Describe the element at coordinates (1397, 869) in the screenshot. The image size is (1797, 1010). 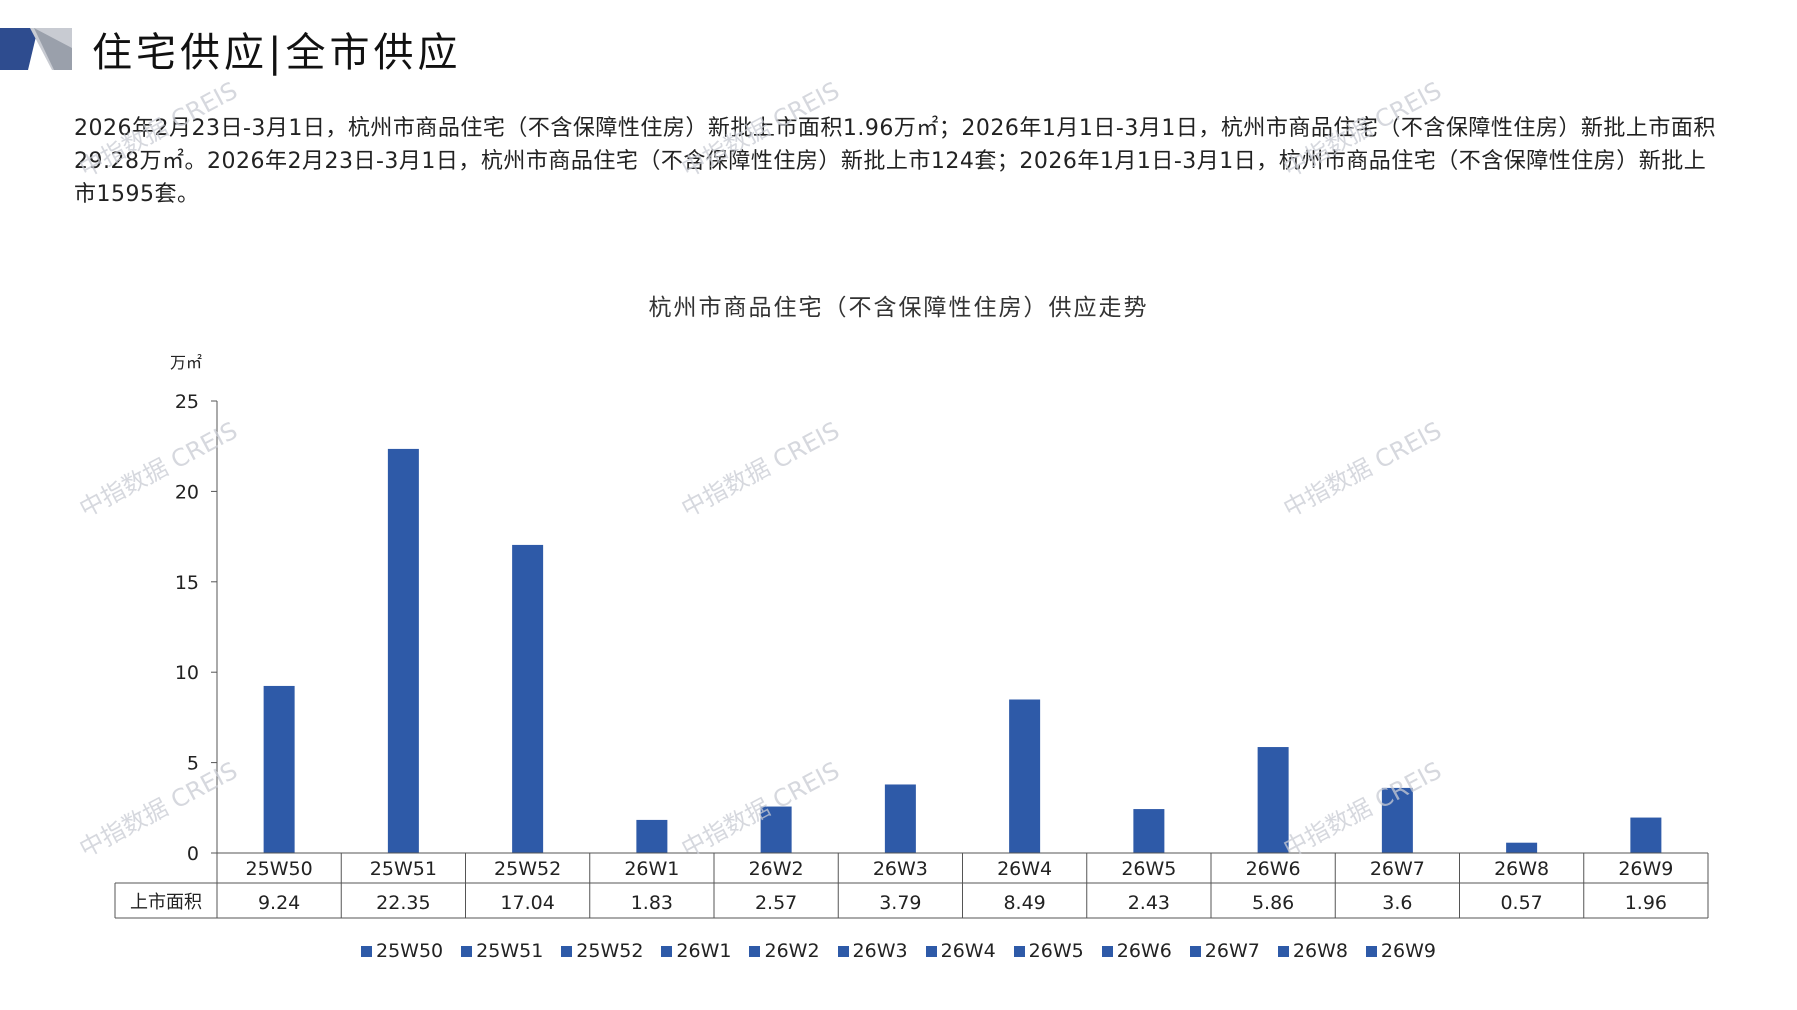
I see `category-label: 26W7` at that location.